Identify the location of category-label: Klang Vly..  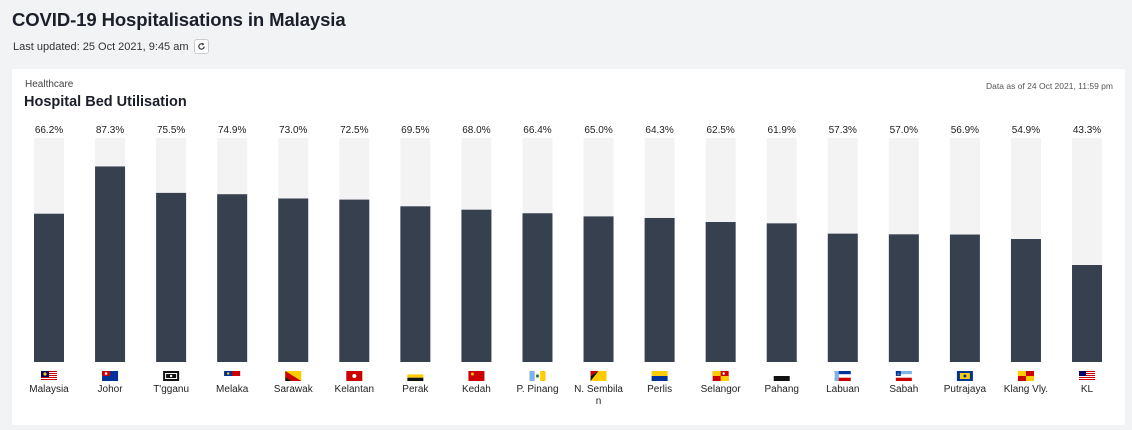
(1026, 389).